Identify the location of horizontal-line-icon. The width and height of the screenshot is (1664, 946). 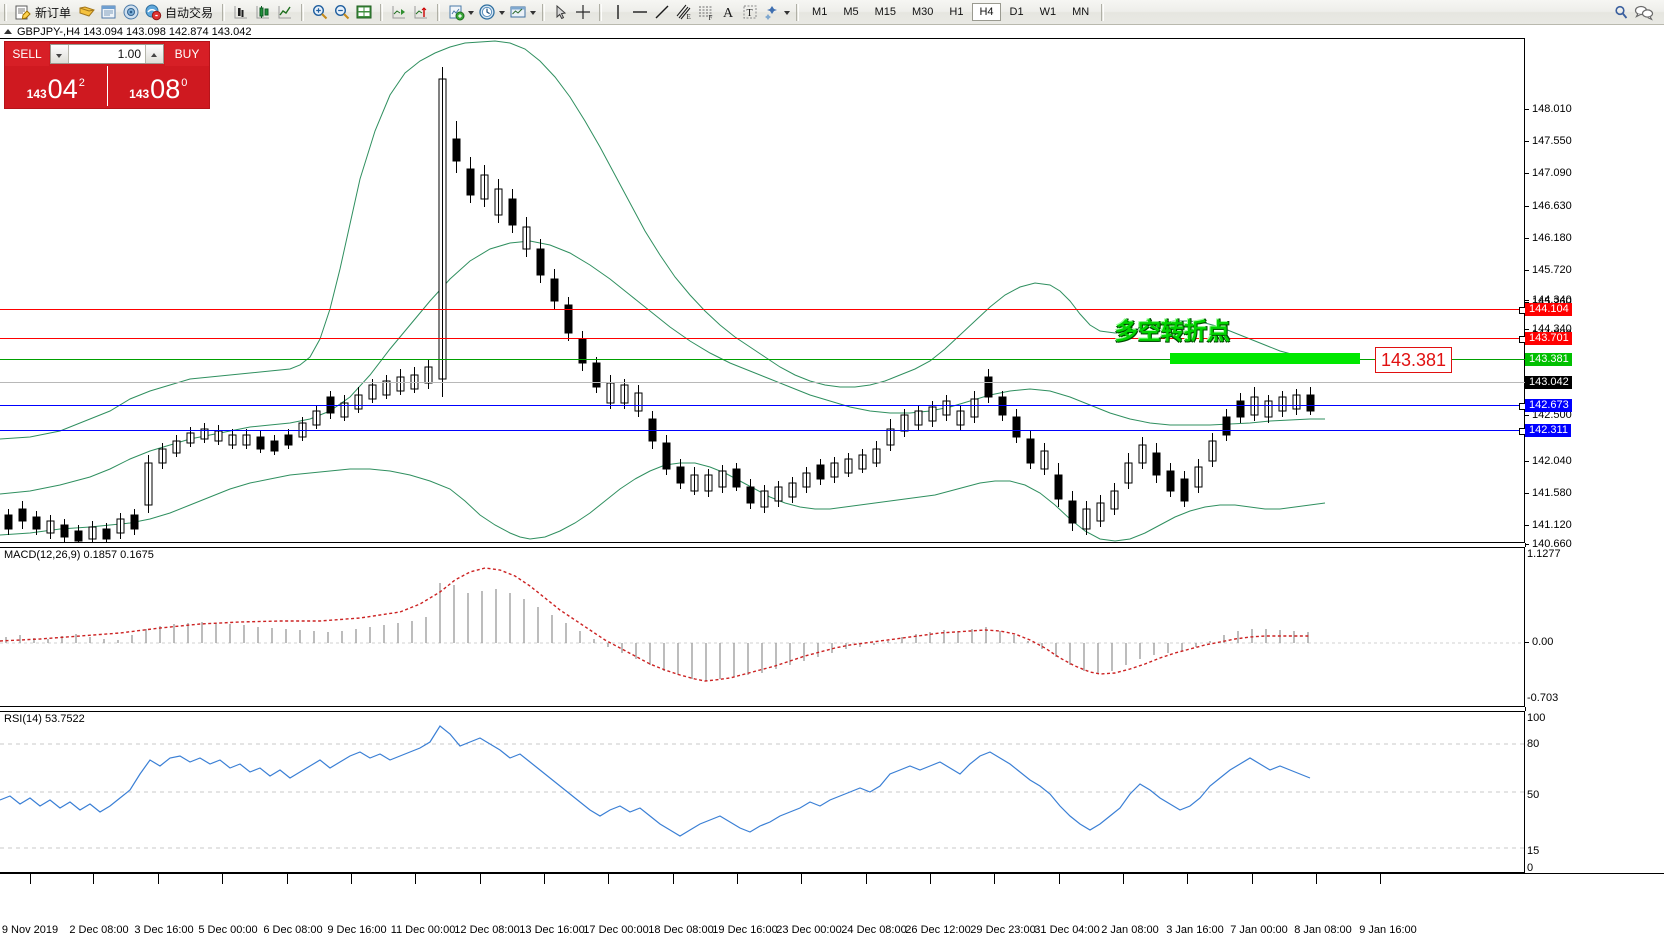
(640, 12).